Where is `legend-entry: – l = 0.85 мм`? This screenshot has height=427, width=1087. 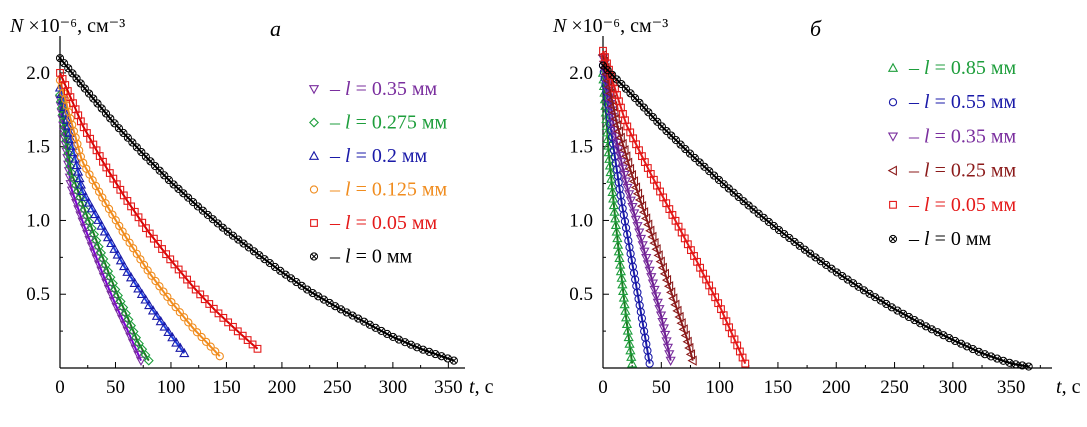
legend-entry: – l = 0.85 мм is located at coordinates (951, 68).